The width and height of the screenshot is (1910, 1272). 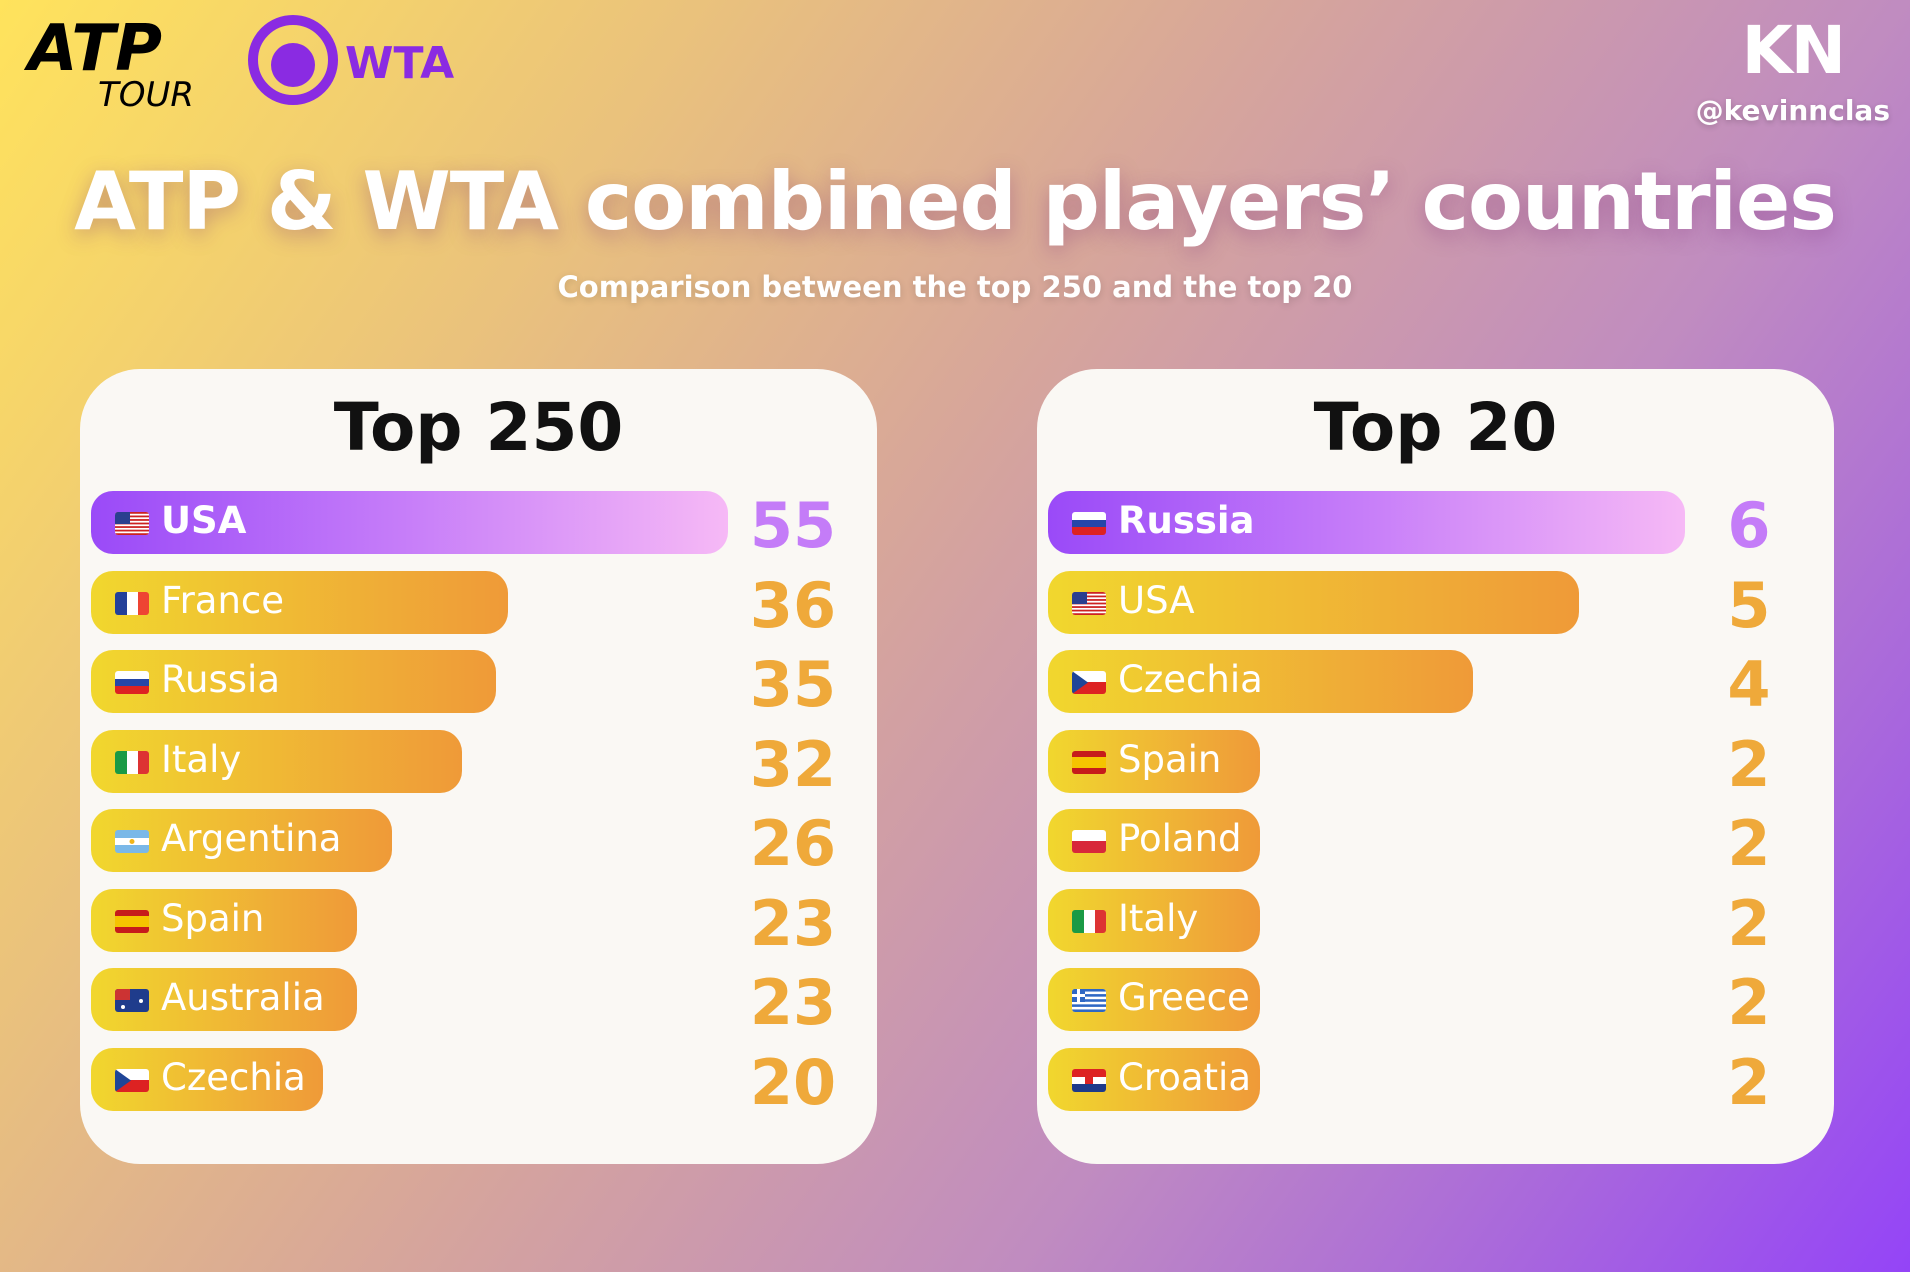 I want to click on bar-row: Australia 23, so click(x=481, y=1002).